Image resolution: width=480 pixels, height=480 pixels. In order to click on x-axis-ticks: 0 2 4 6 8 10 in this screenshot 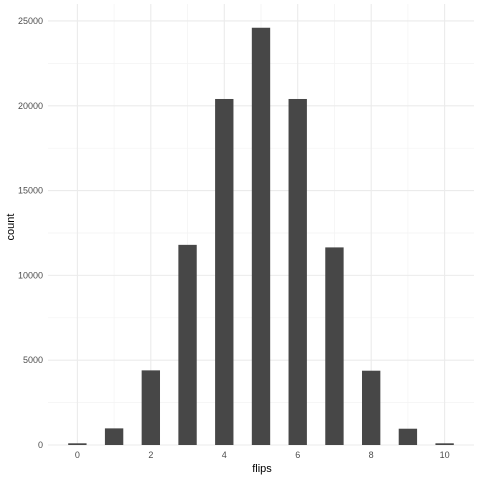, I will do `click(262, 455)`.